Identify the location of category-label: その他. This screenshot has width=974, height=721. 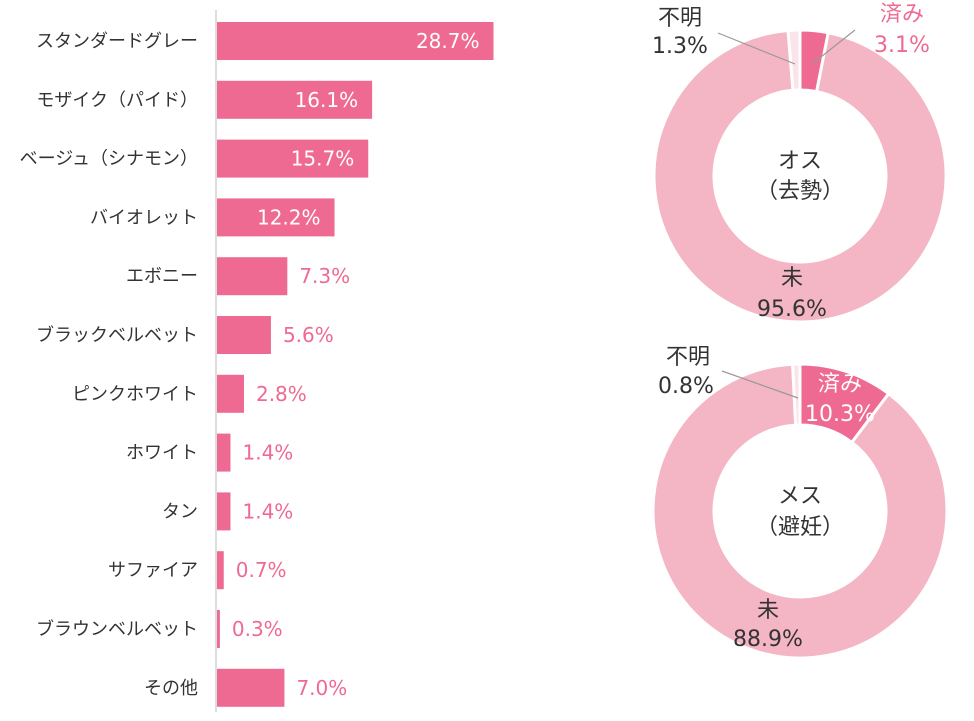
(171, 688).